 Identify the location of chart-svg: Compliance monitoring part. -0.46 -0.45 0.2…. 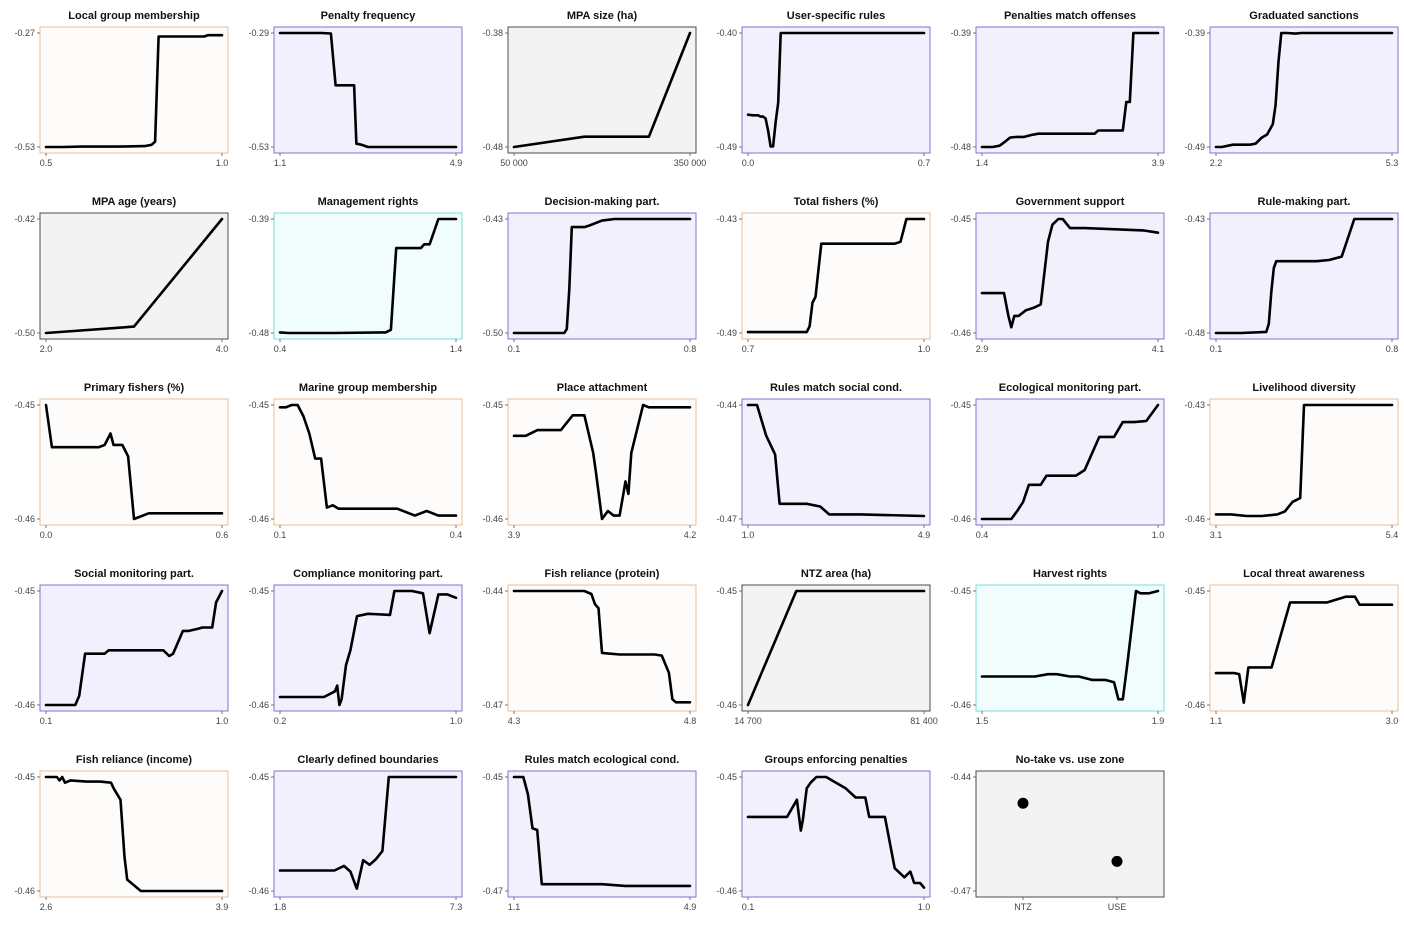
(355, 647).